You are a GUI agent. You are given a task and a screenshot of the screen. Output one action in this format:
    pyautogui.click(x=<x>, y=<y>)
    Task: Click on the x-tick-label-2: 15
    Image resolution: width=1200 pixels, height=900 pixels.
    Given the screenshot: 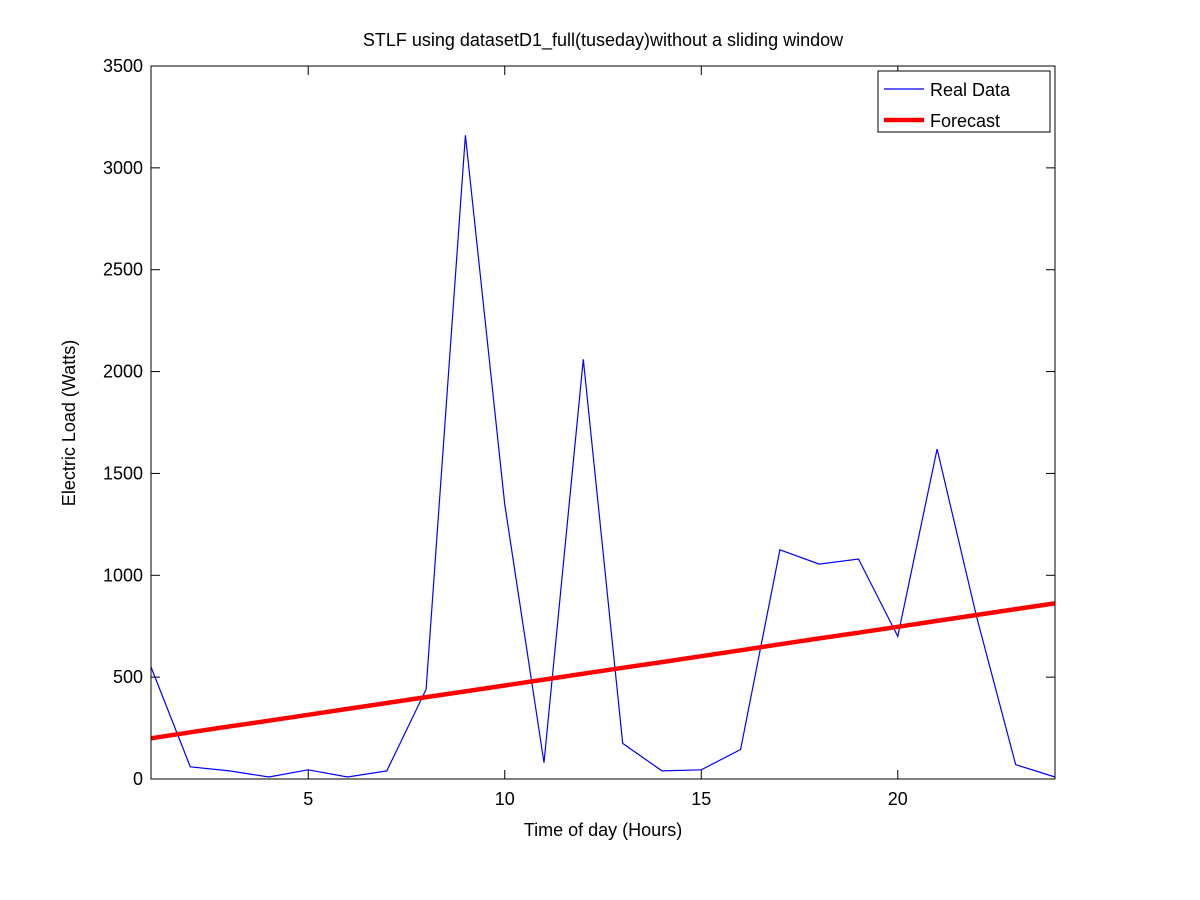 What is the action you would take?
    pyautogui.click(x=701, y=799)
    